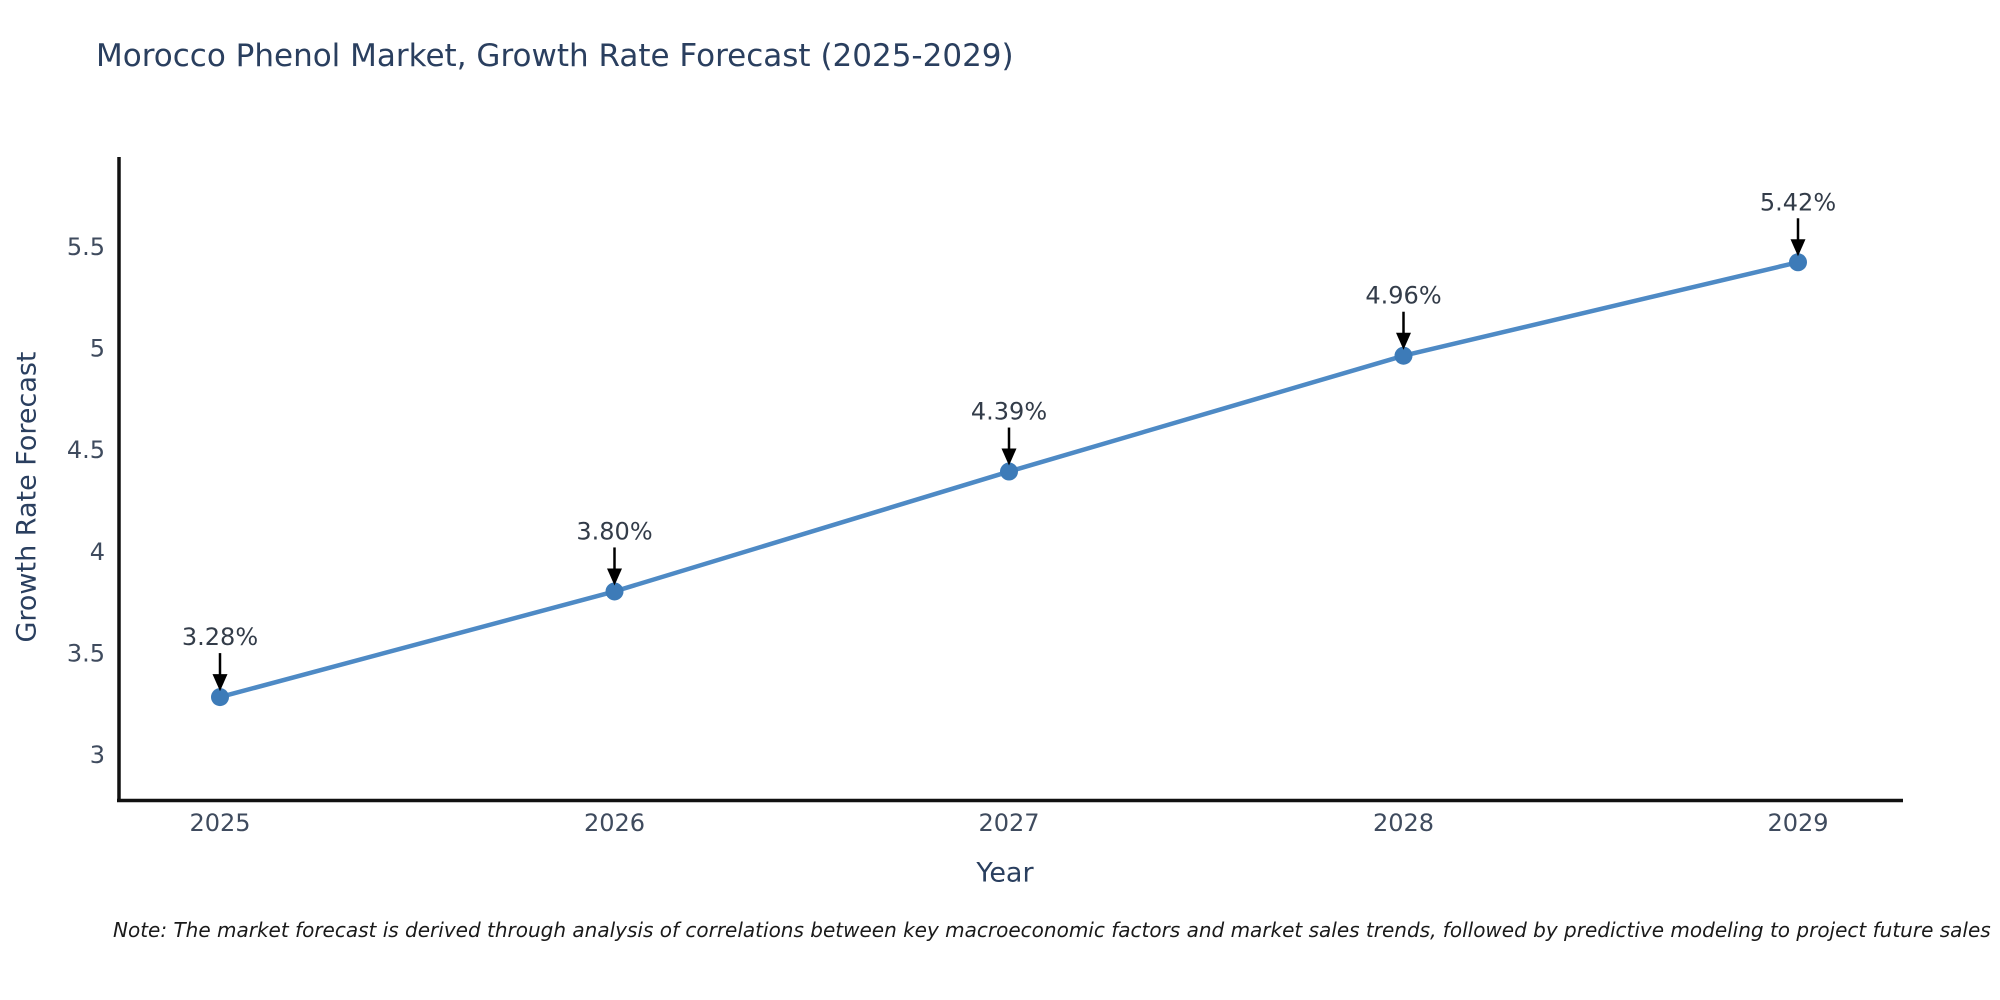 Image resolution: width=2000 pixels, height=1000 pixels. What do you see at coordinates (27, 497) in the screenshot?
I see `y-axis-title: Growth Rate Forecast` at bounding box center [27, 497].